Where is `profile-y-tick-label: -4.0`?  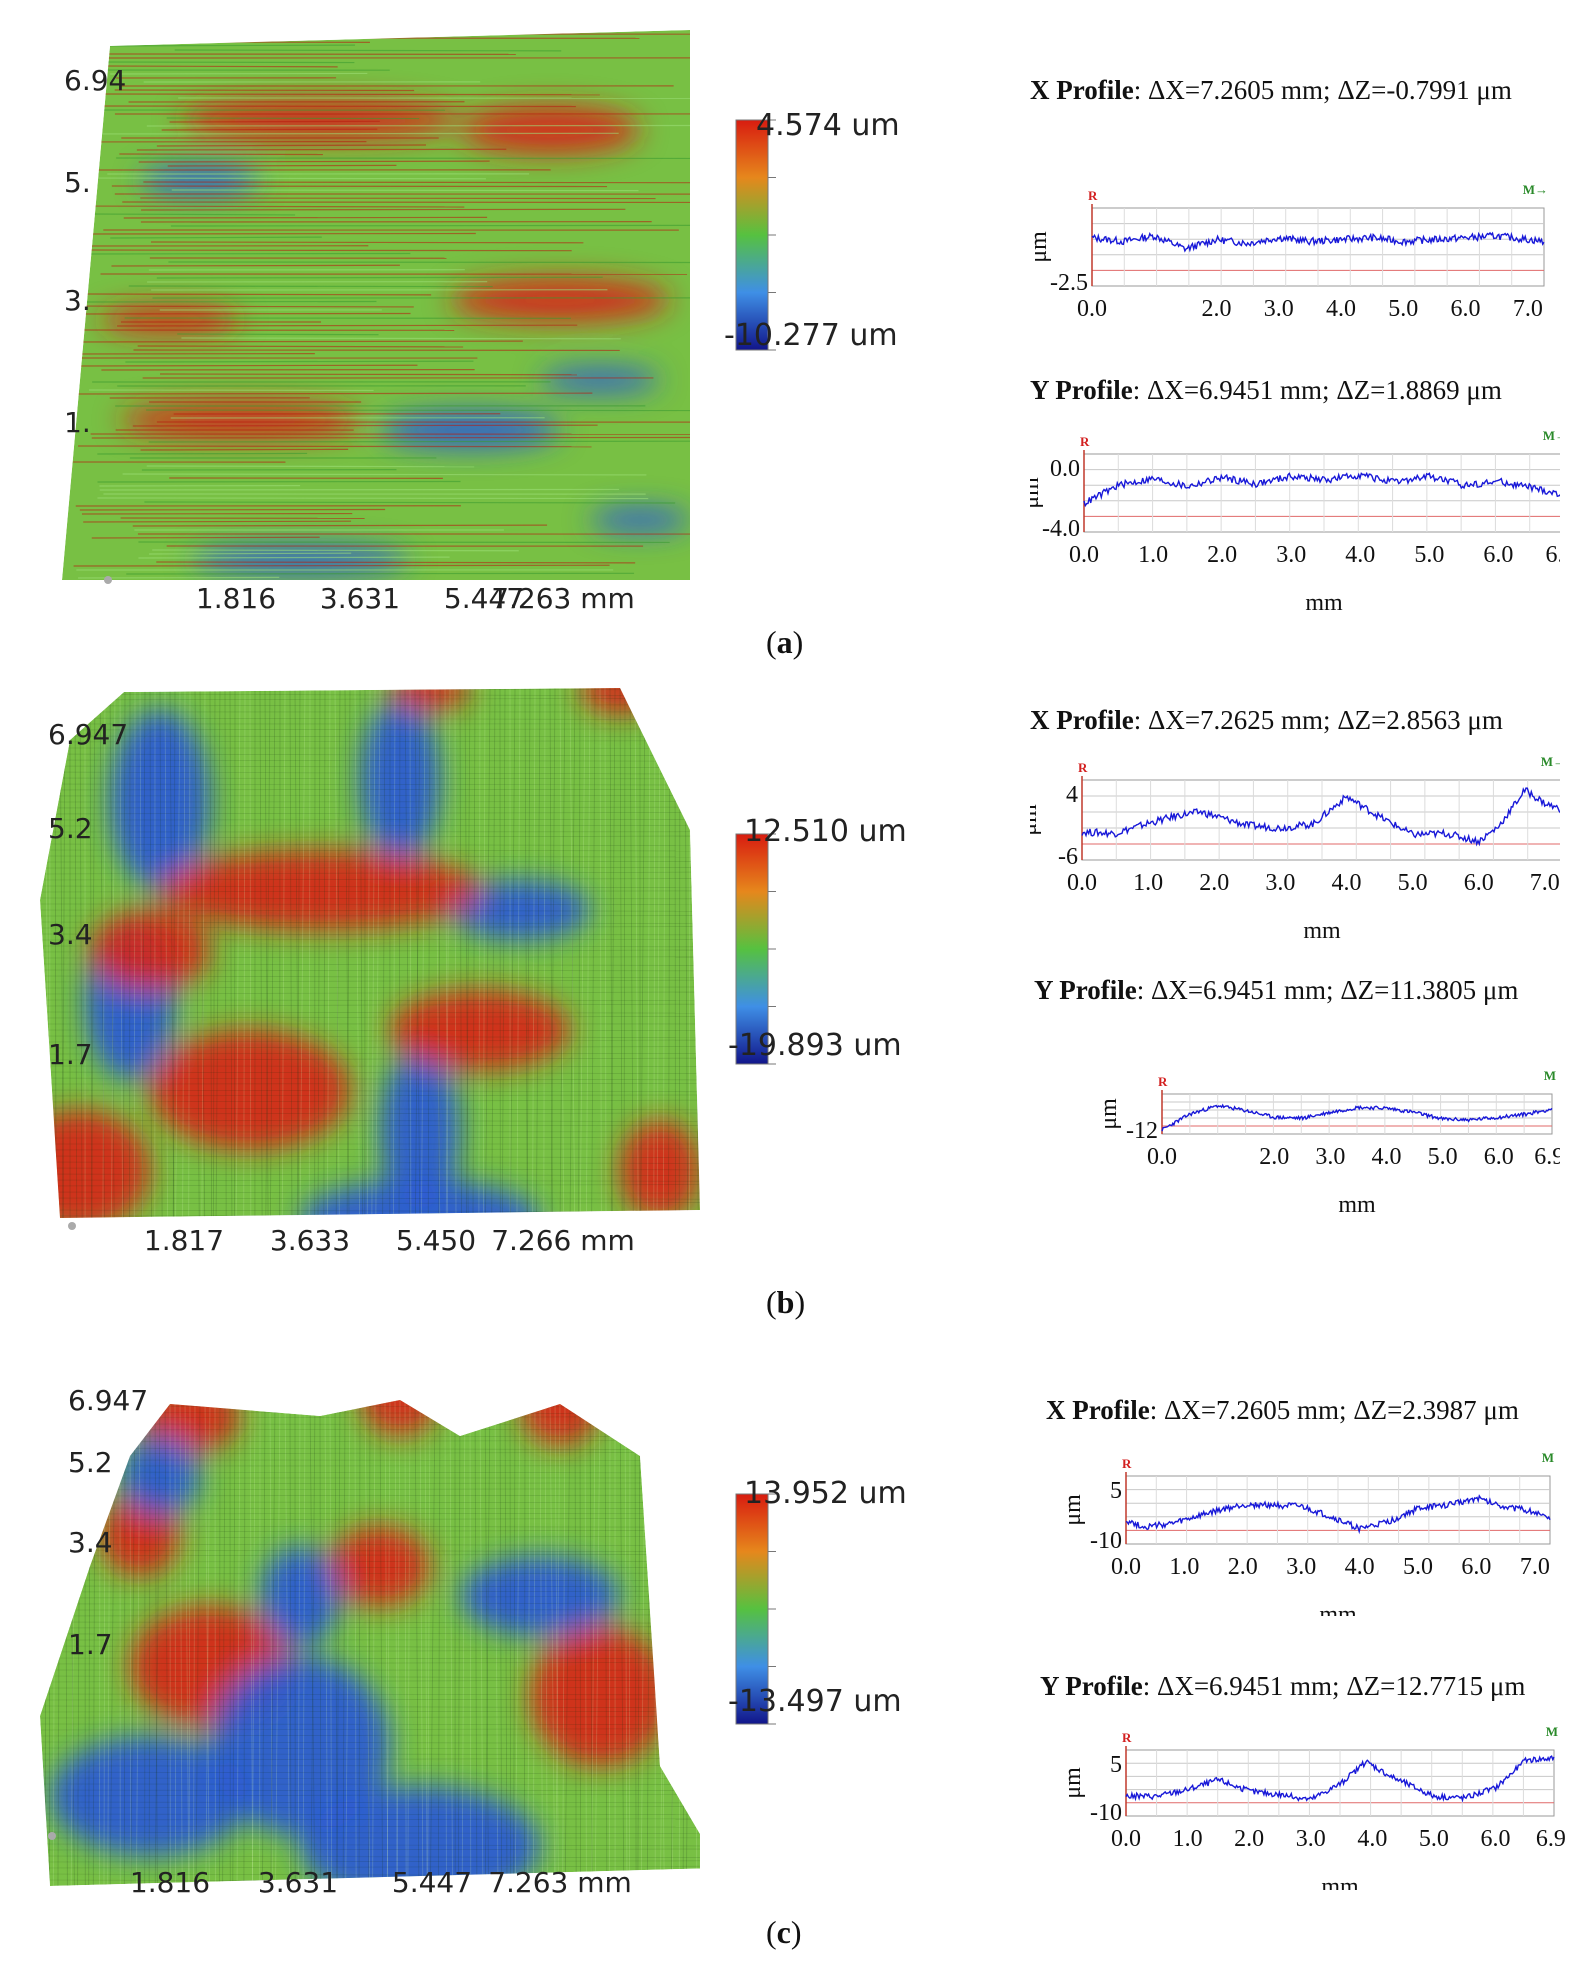 profile-y-tick-label: -4.0 is located at coordinates (1061, 529).